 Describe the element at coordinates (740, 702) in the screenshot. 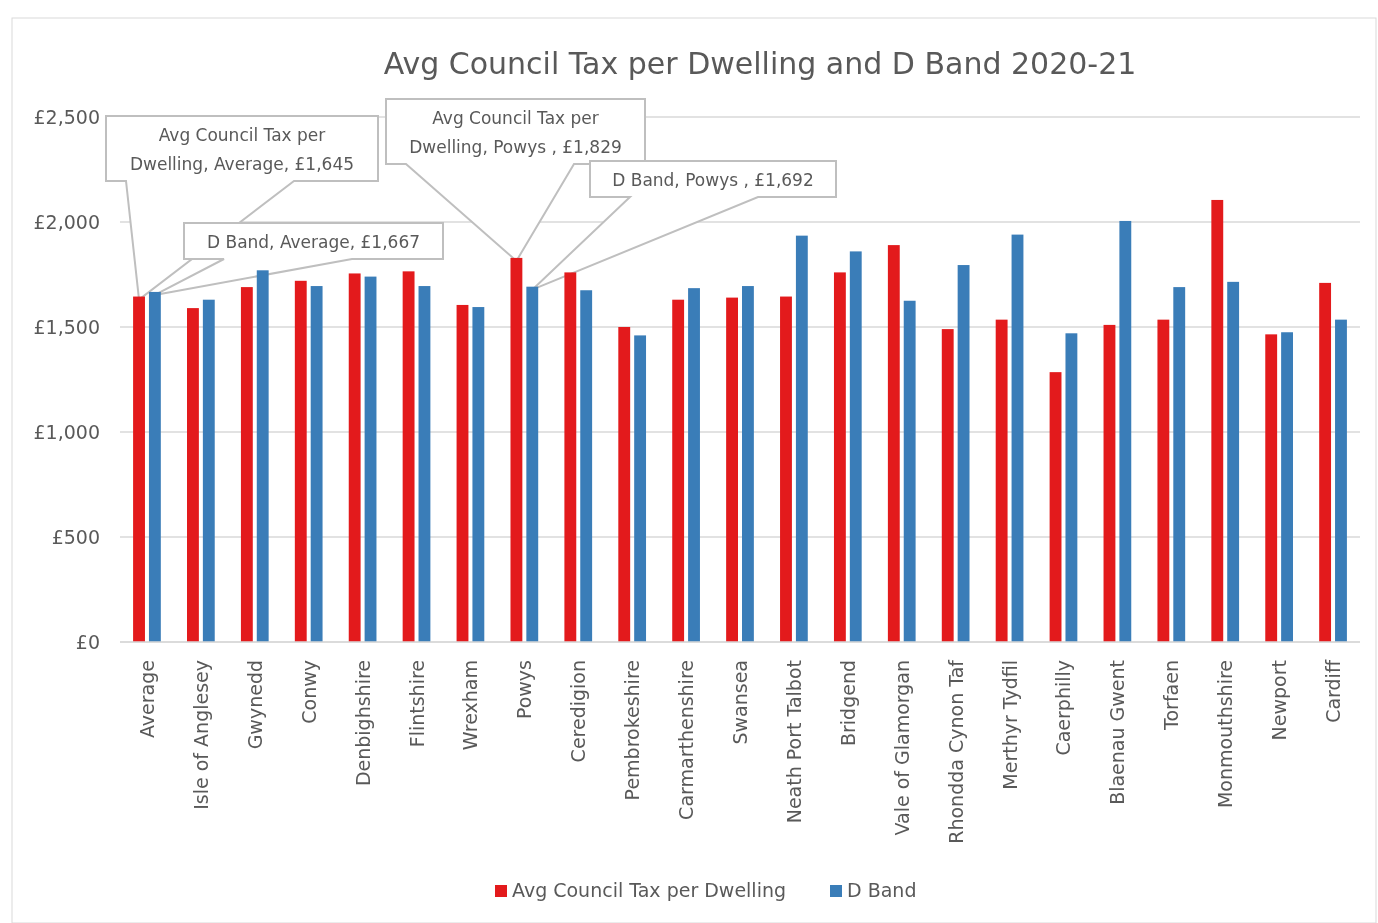

I see `x-tick-label: Swansea` at that location.